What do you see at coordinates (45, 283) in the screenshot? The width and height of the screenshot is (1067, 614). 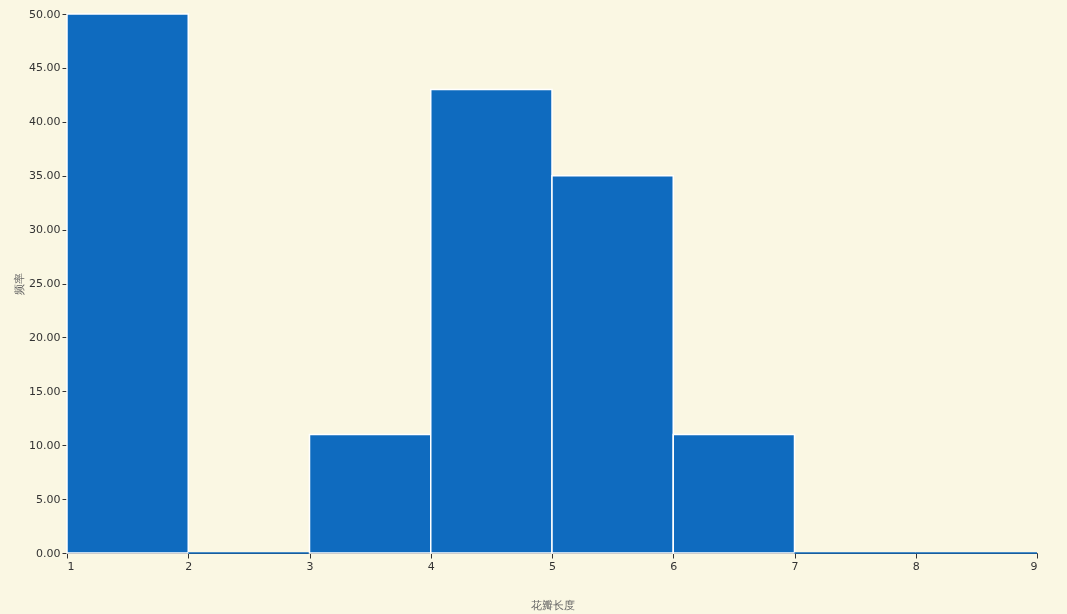 I see `y-tick-label: 25.00` at bounding box center [45, 283].